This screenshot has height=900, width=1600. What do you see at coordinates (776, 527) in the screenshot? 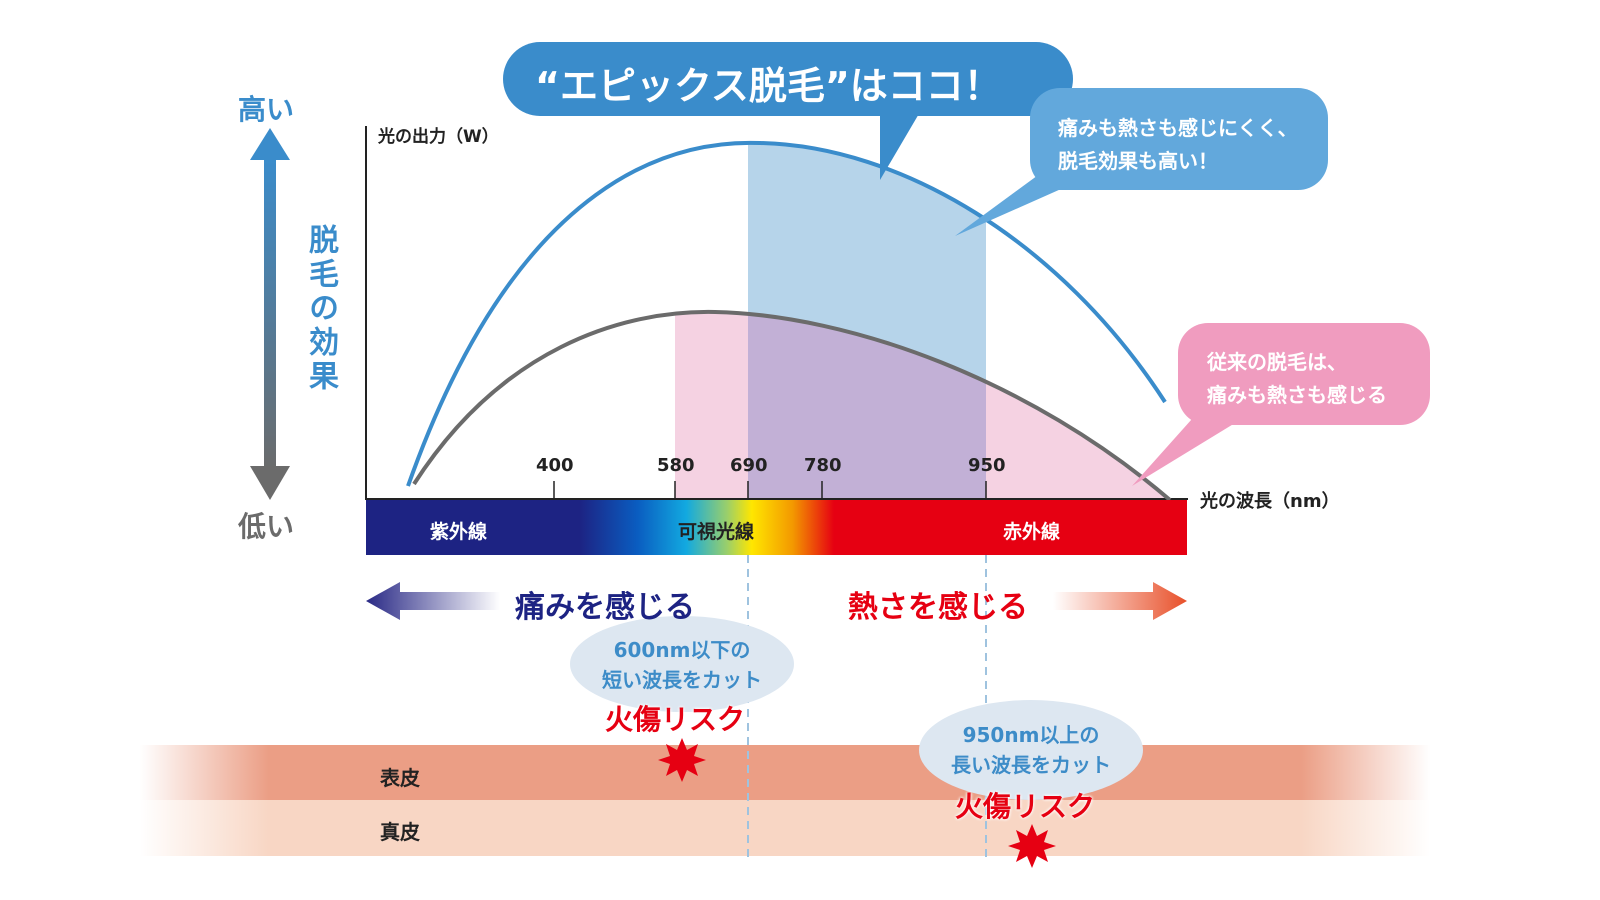
I see `spectrum-bar` at bounding box center [776, 527].